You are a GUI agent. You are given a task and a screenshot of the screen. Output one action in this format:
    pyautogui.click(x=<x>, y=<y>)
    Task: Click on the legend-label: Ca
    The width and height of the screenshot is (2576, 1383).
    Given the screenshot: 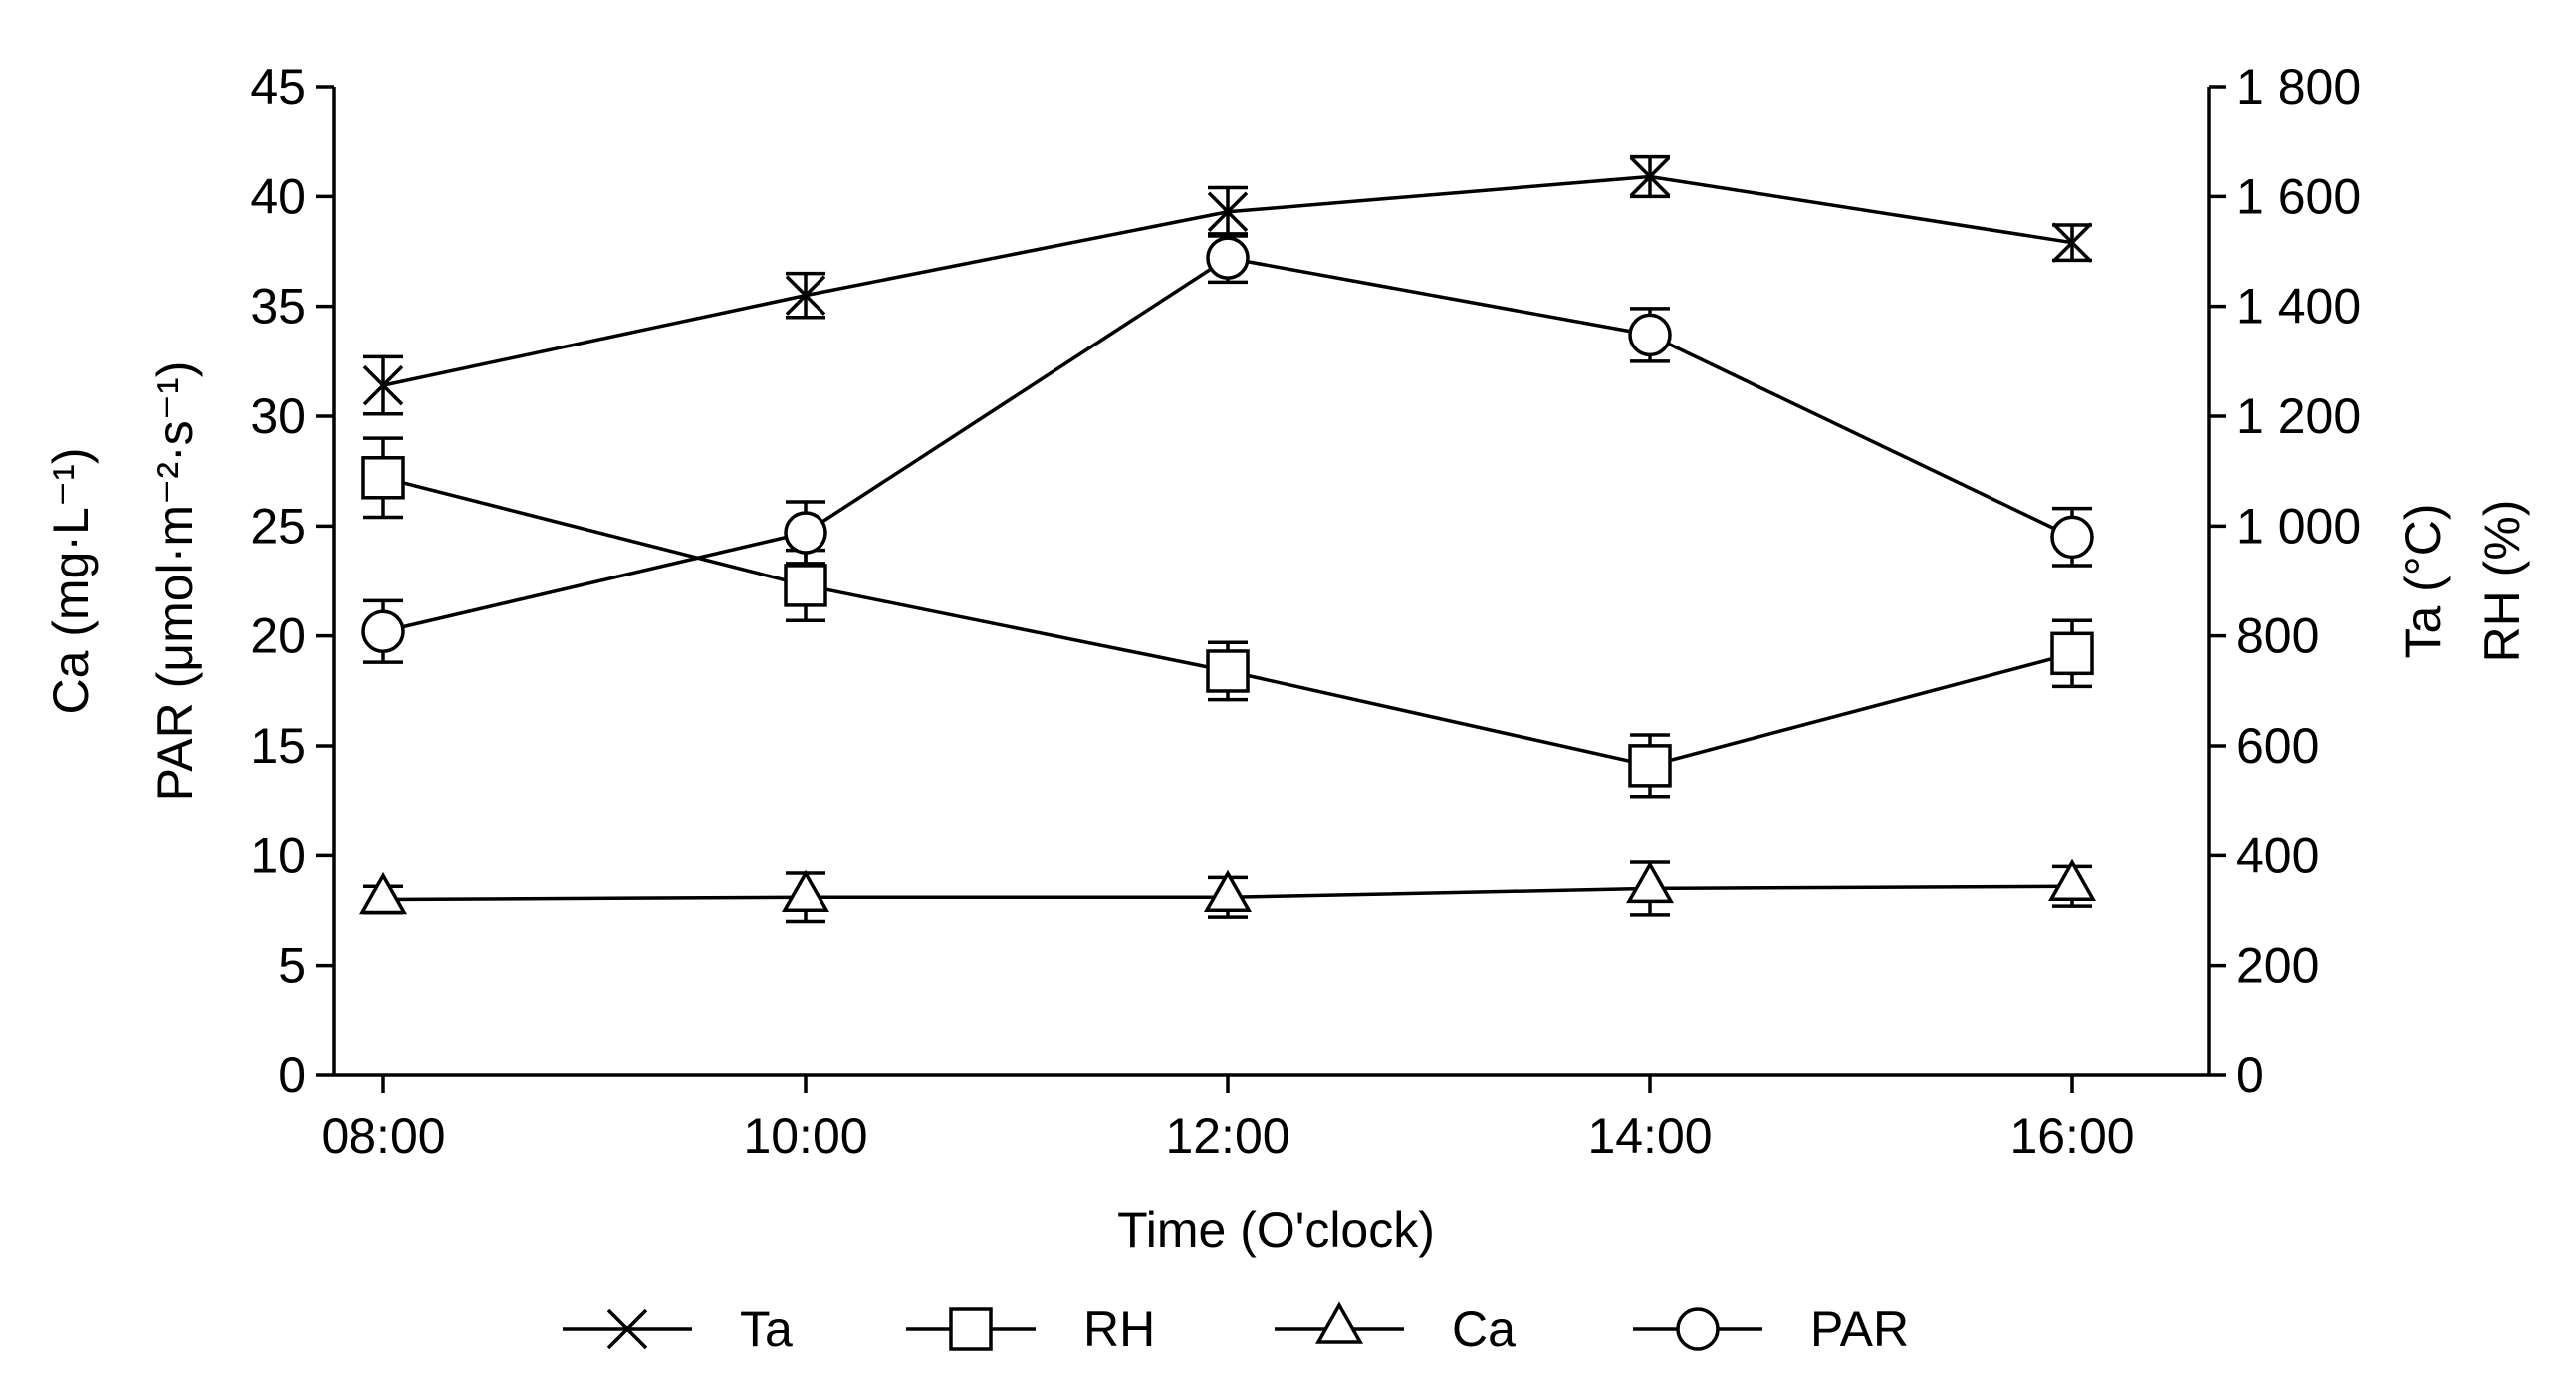 What is the action you would take?
    pyautogui.click(x=1484, y=1329)
    